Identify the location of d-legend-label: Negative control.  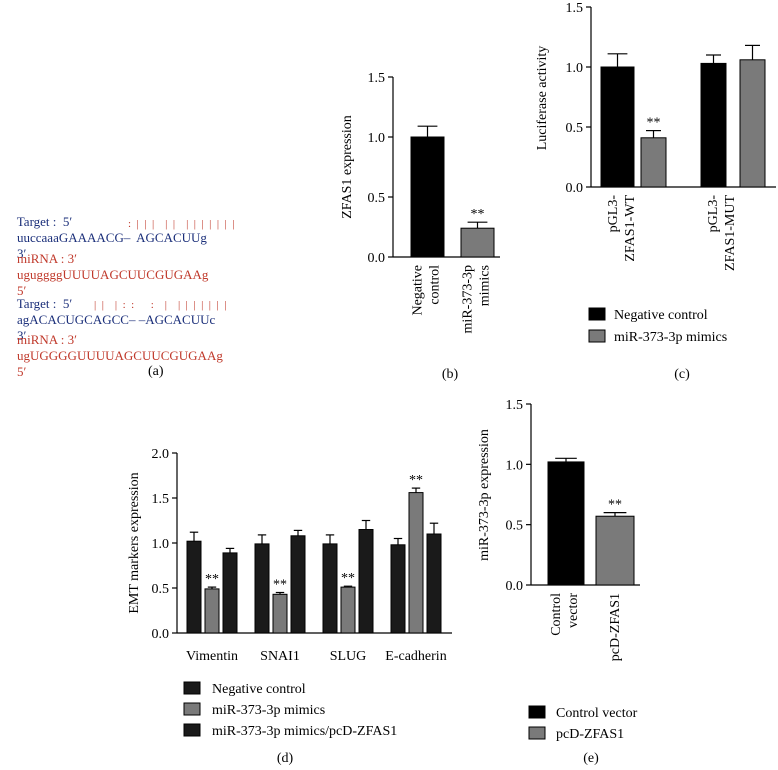
(259, 689).